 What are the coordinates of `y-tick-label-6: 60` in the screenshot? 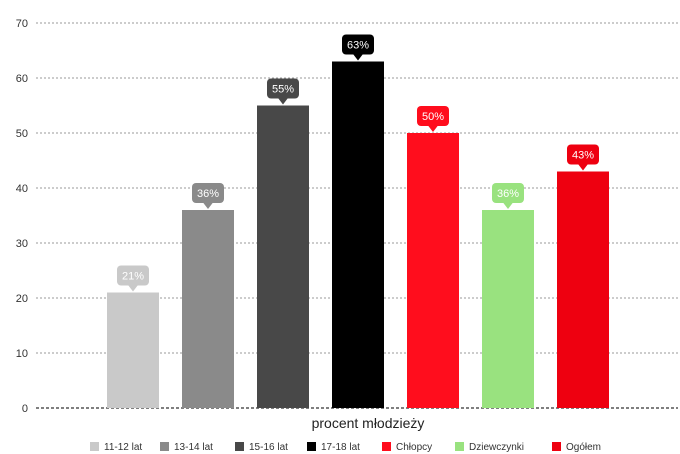 It's located at (22, 79).